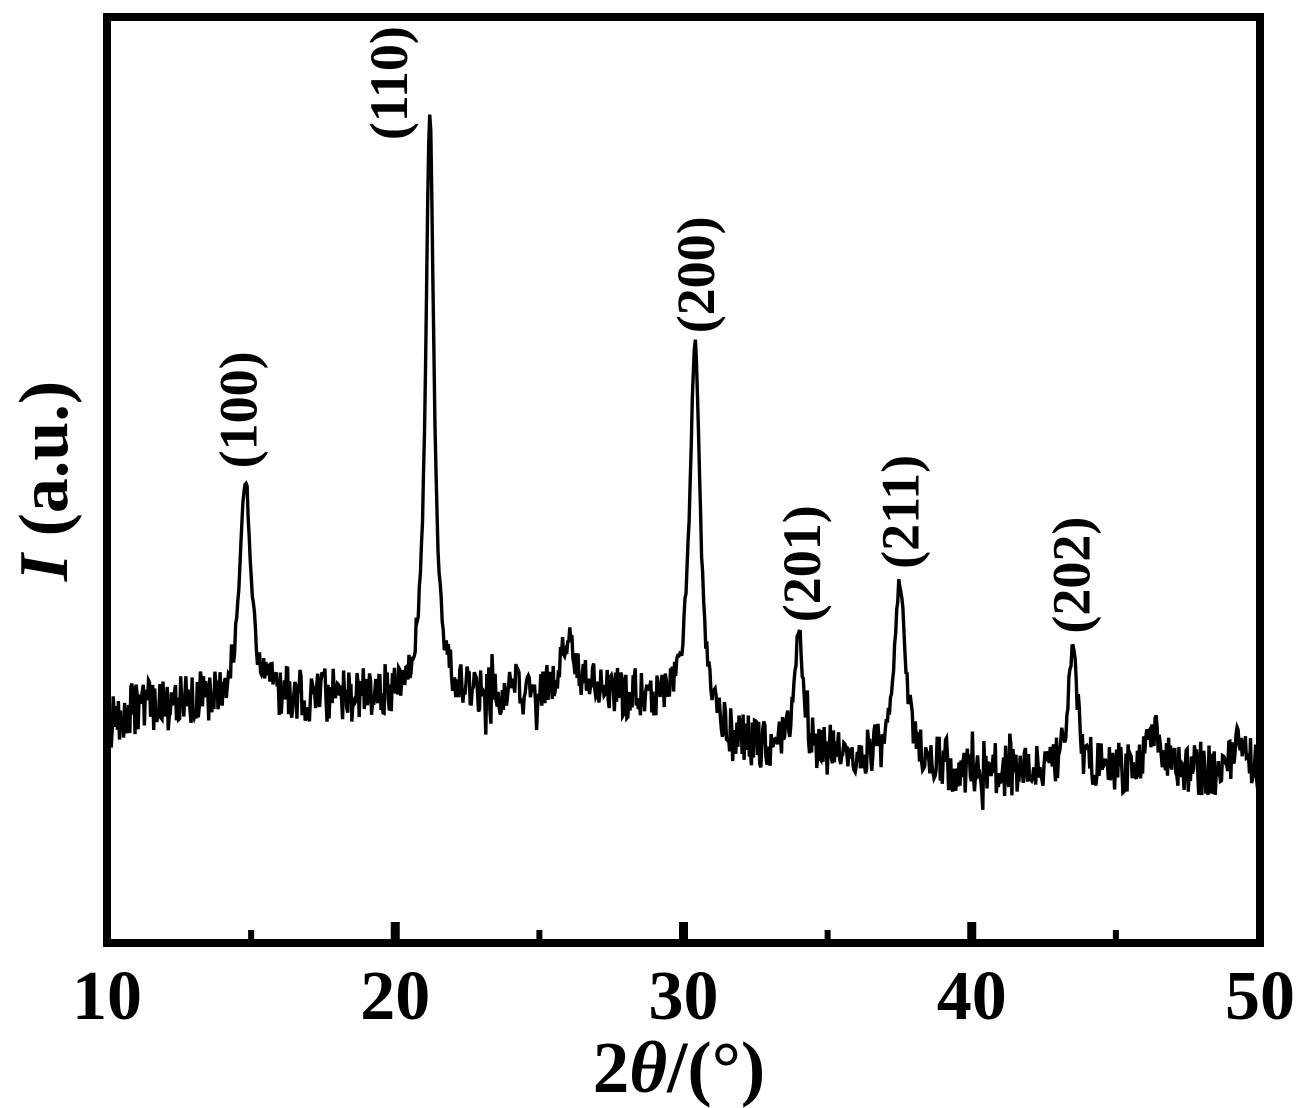  What do you see at coordinates (716, 1067) in the screenshot?
I see `x-axis-title-units: /(°)` at bounding box center [716, 1067].